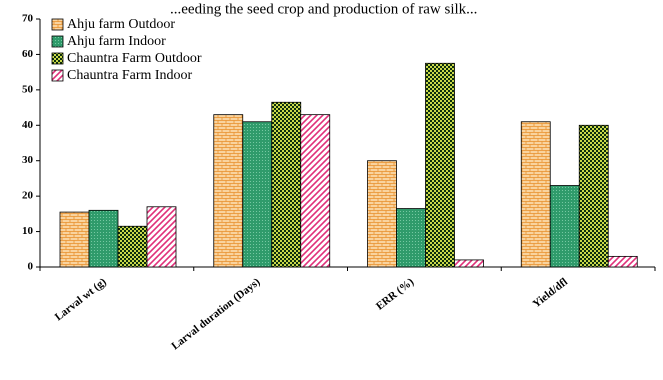 The height and width of the screenshot is (380, 663). I want to click on y-tick-label: 70, so click(28, 19).